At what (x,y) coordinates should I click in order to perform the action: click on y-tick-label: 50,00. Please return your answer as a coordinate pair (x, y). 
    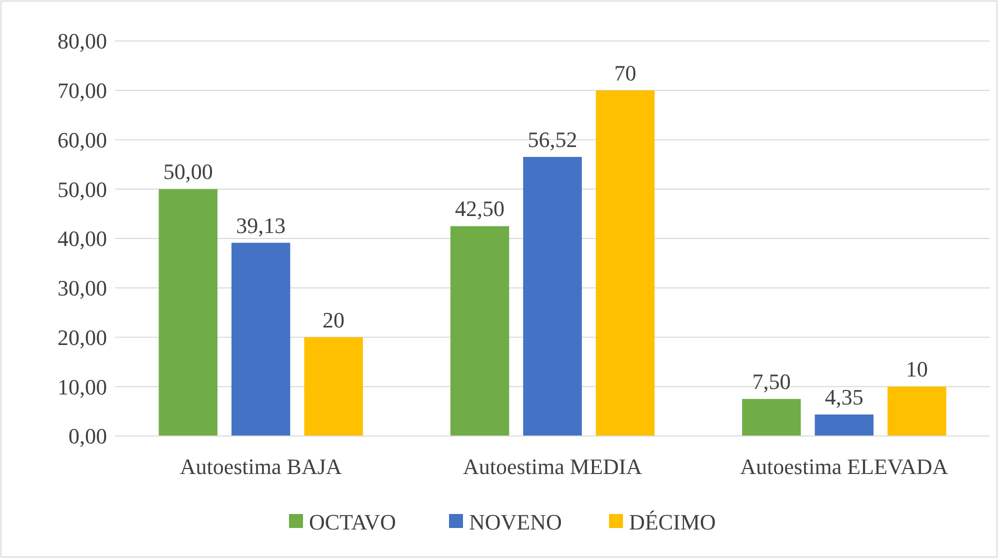
    Looking at the image, I should click on (82, 189).